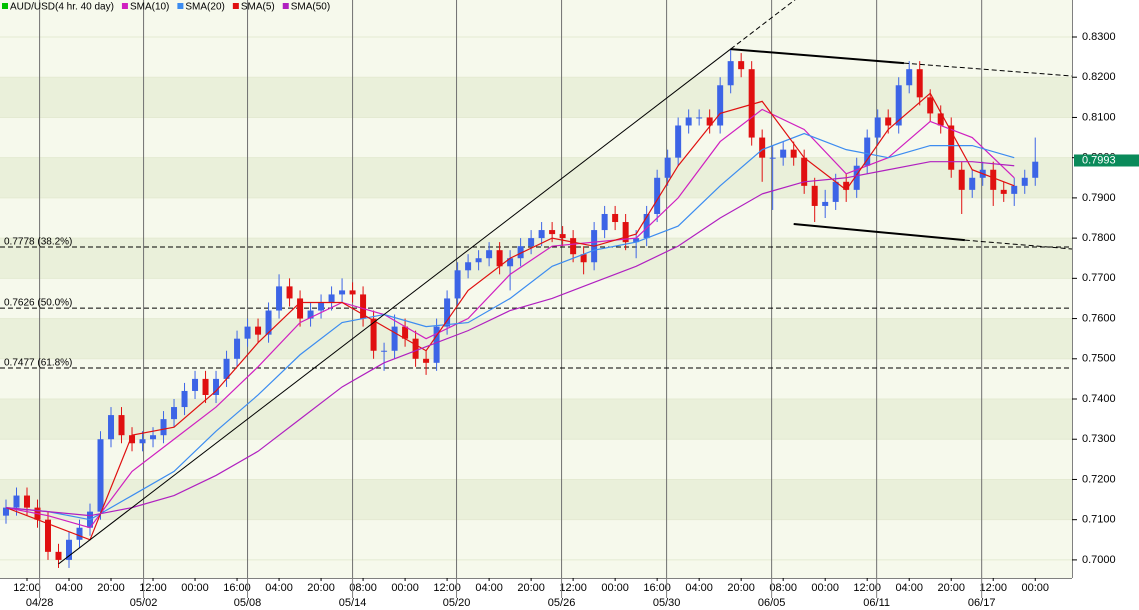 This screenshot has height=610, width=1139. I want to click on level-label: 0.7477 (61.8%), so click(38, 363).